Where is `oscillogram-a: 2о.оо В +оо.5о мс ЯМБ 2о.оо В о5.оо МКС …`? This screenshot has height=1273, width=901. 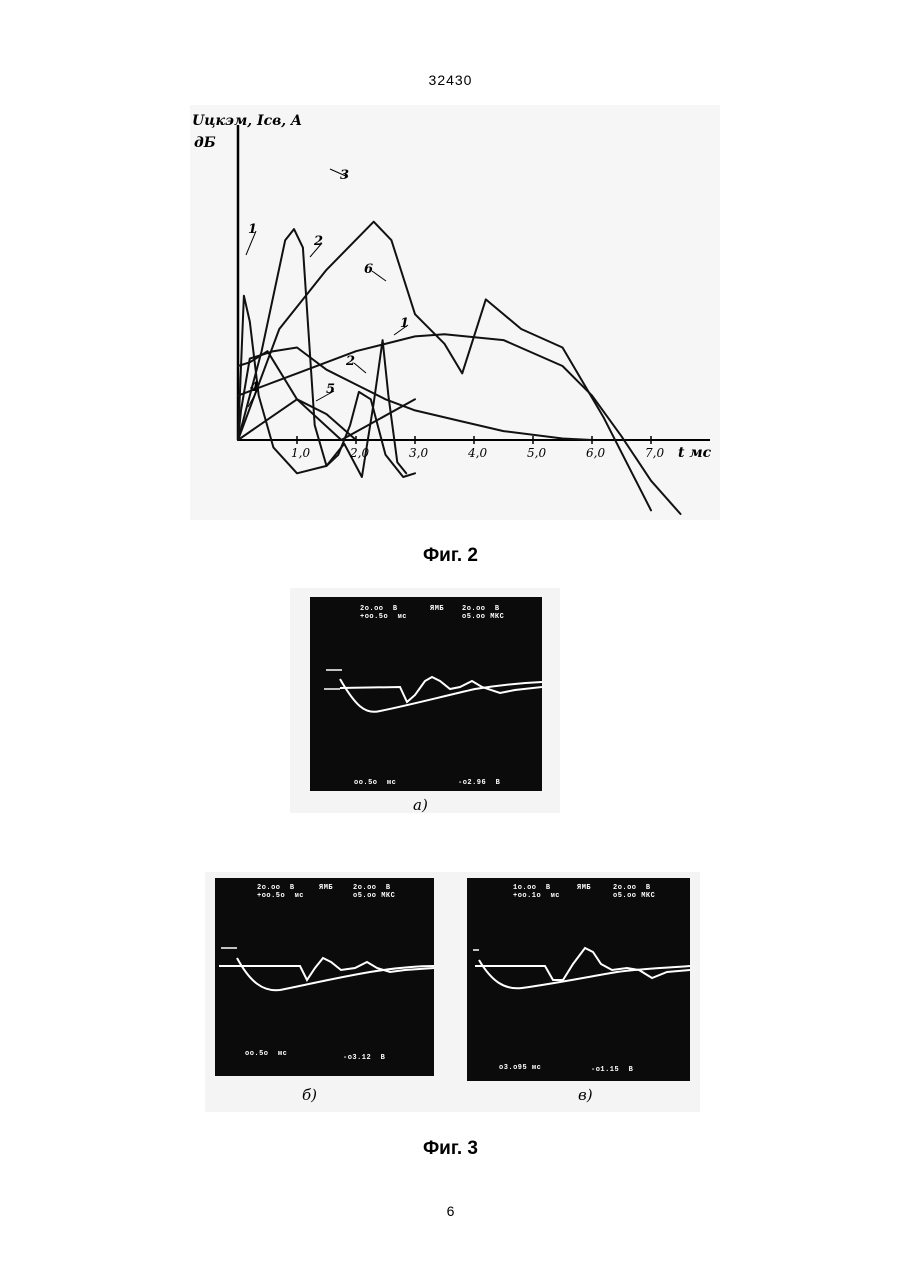
oscillogram-a: 2о.оо В +оо.5о мс ЯМБ 2о.оо В о5.оо МКС … is located at coordinates (426, 694).